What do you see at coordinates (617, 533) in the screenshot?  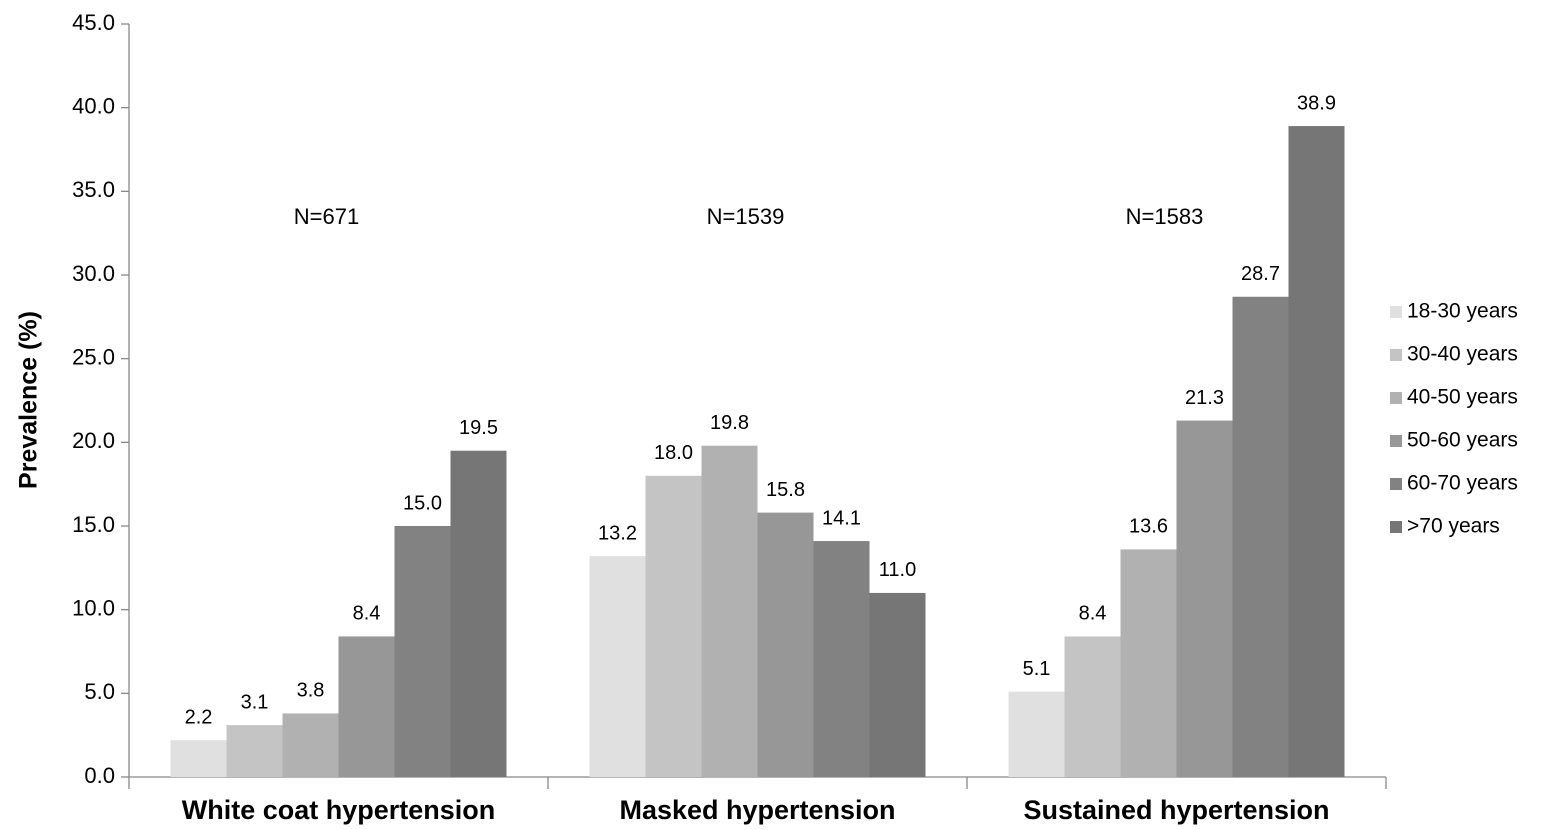 I see `data-label: 13.2` at bounding box center [617, 533].